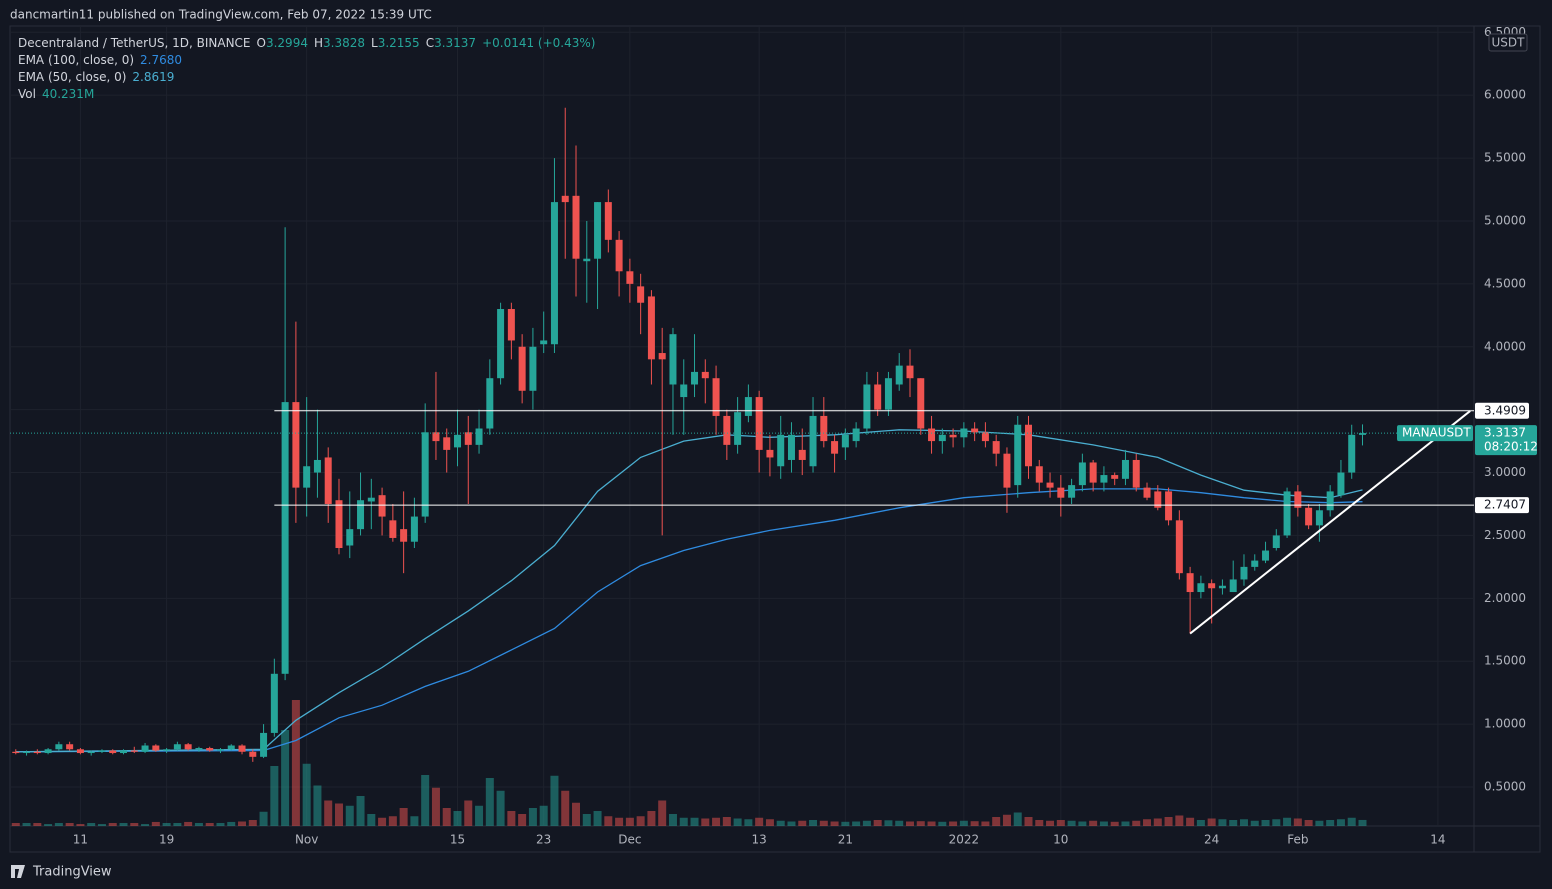  Describe the element at coordinates (538, 43) in the screenshot. I see `change: +0.0141 (+0.43%)` at that location.